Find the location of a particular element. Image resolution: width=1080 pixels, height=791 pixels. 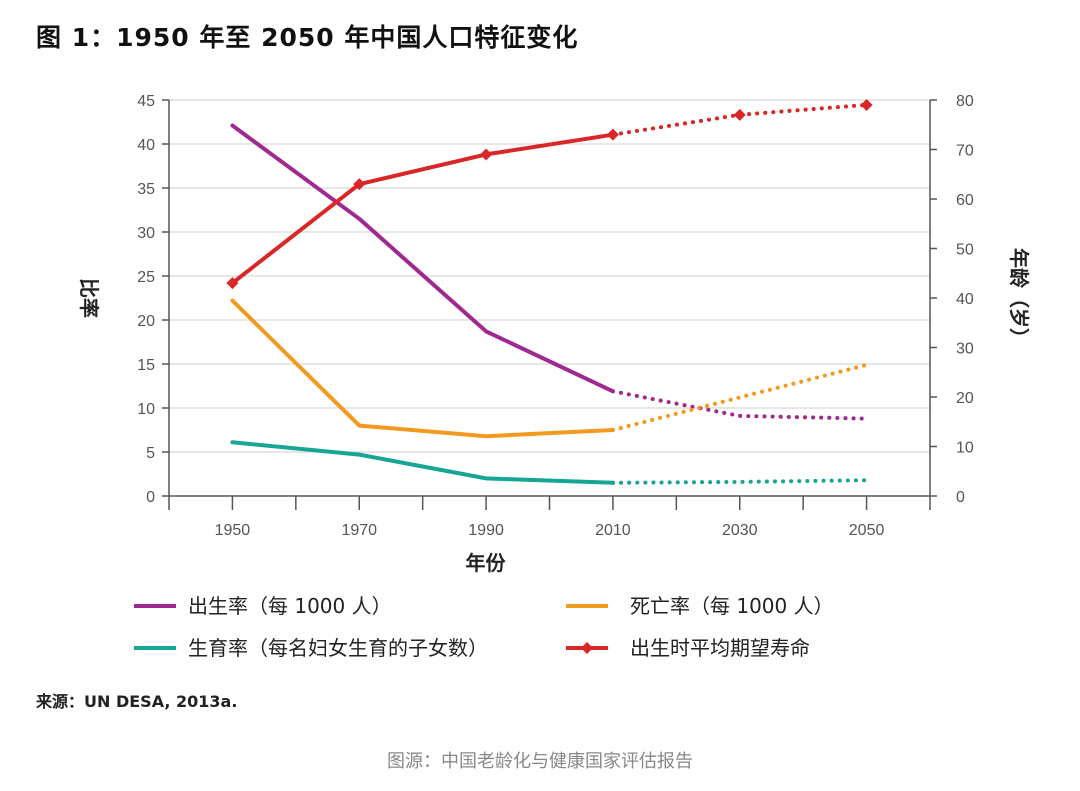

left-y-ticks: 0 5 10 15 20 25 30 35 40 45 is located at coordinates (153, 299).